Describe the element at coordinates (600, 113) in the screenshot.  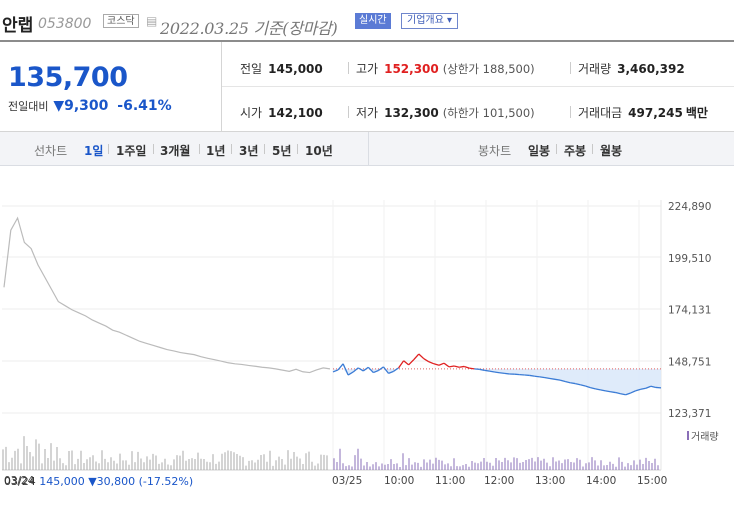
I see `amount-label: 거래대금` at that location.